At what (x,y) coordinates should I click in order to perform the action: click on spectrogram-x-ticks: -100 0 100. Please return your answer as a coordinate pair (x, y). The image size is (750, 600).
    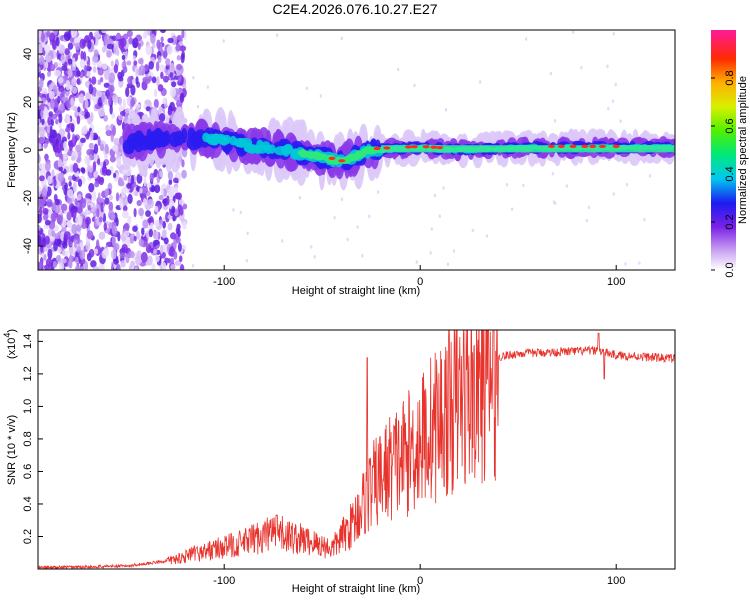
    Looking at the image, I should click on (419, 276).